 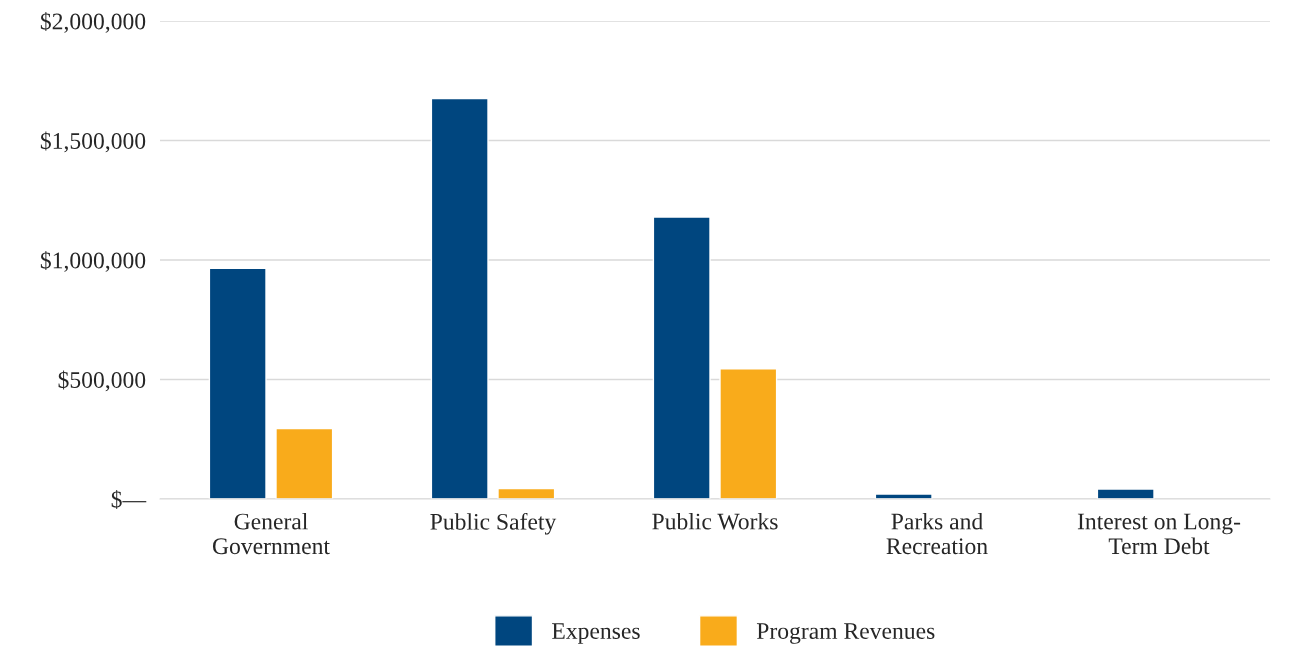 I want to click on legend-label: Expenses, so click(x=596, y=633).